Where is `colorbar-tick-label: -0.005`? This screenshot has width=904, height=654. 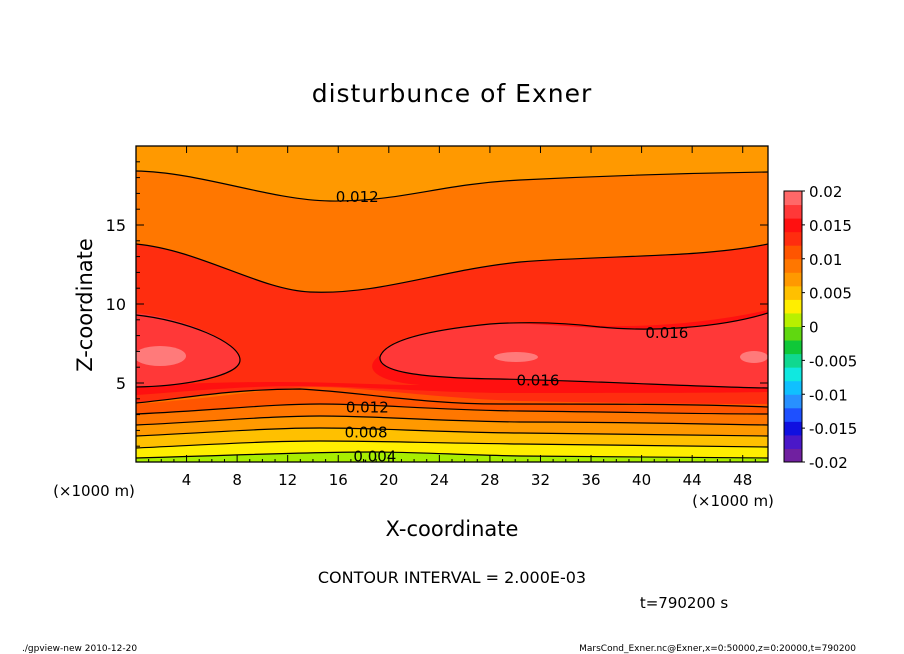
colorbar-tick-label: -0.005 is located at coordinates (833, 361).